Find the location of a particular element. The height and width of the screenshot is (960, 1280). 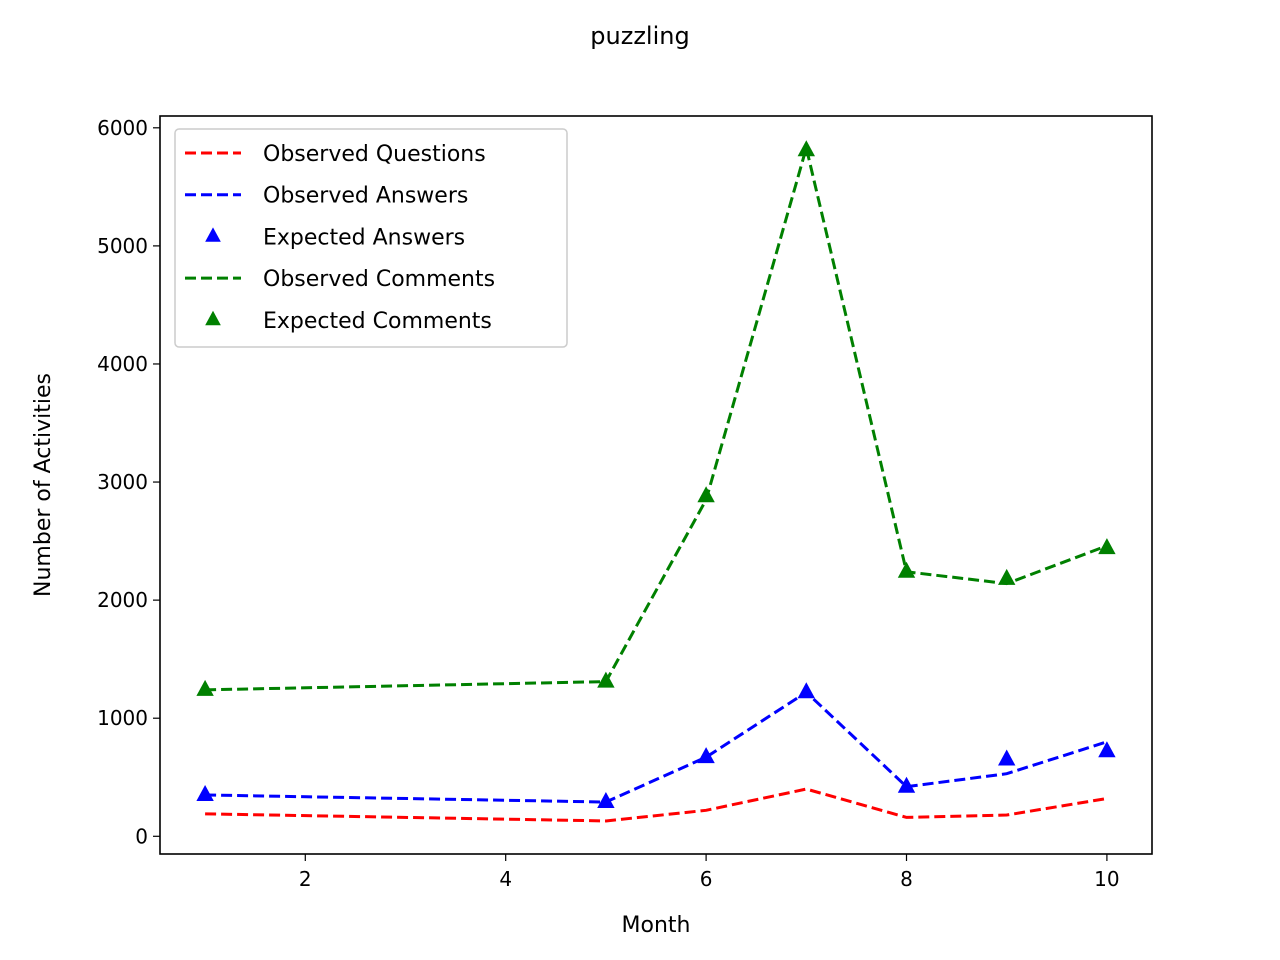

legend-label-observed-comments: Observed Comments is located at coordinates (379, 279).